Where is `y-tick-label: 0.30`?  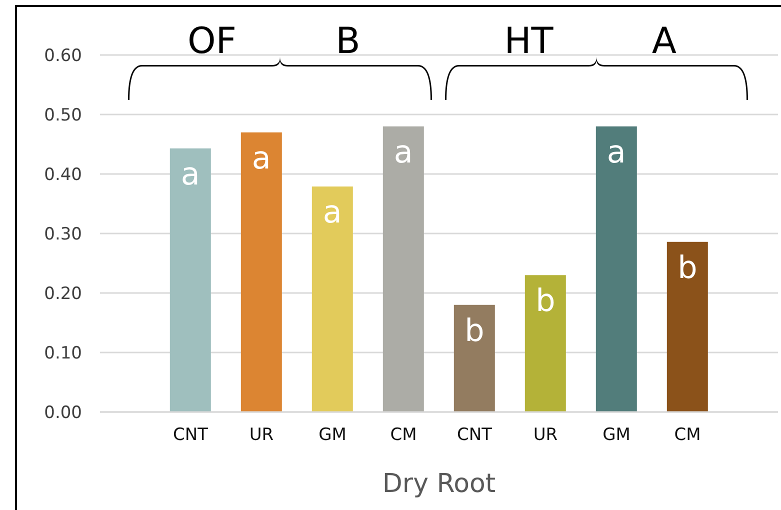
y-tick-label: 0.30 is located at coordinates (63, 234).